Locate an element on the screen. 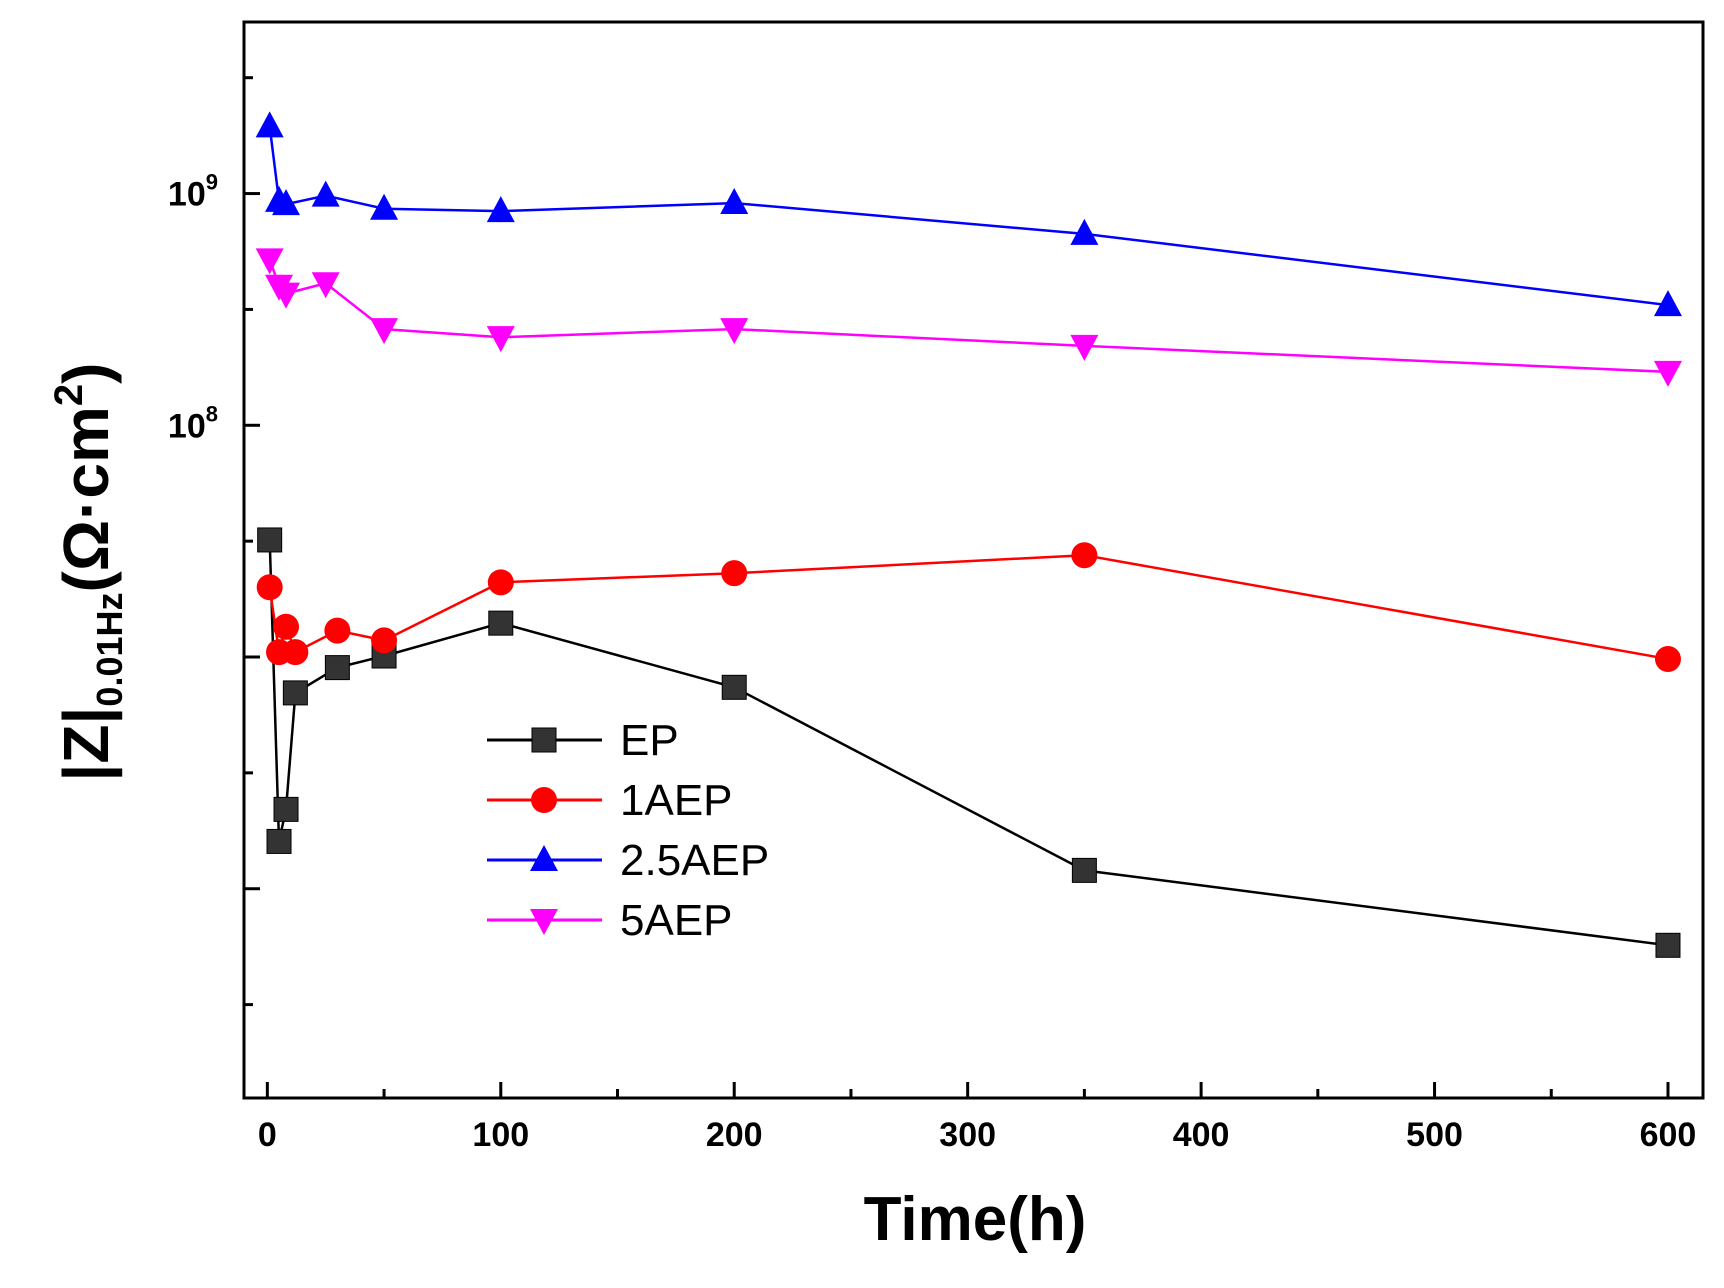 The image size is (1724, 1288). x-axis: 0 100 200 300 400 500 600 is located at coordinates (977, 1118).